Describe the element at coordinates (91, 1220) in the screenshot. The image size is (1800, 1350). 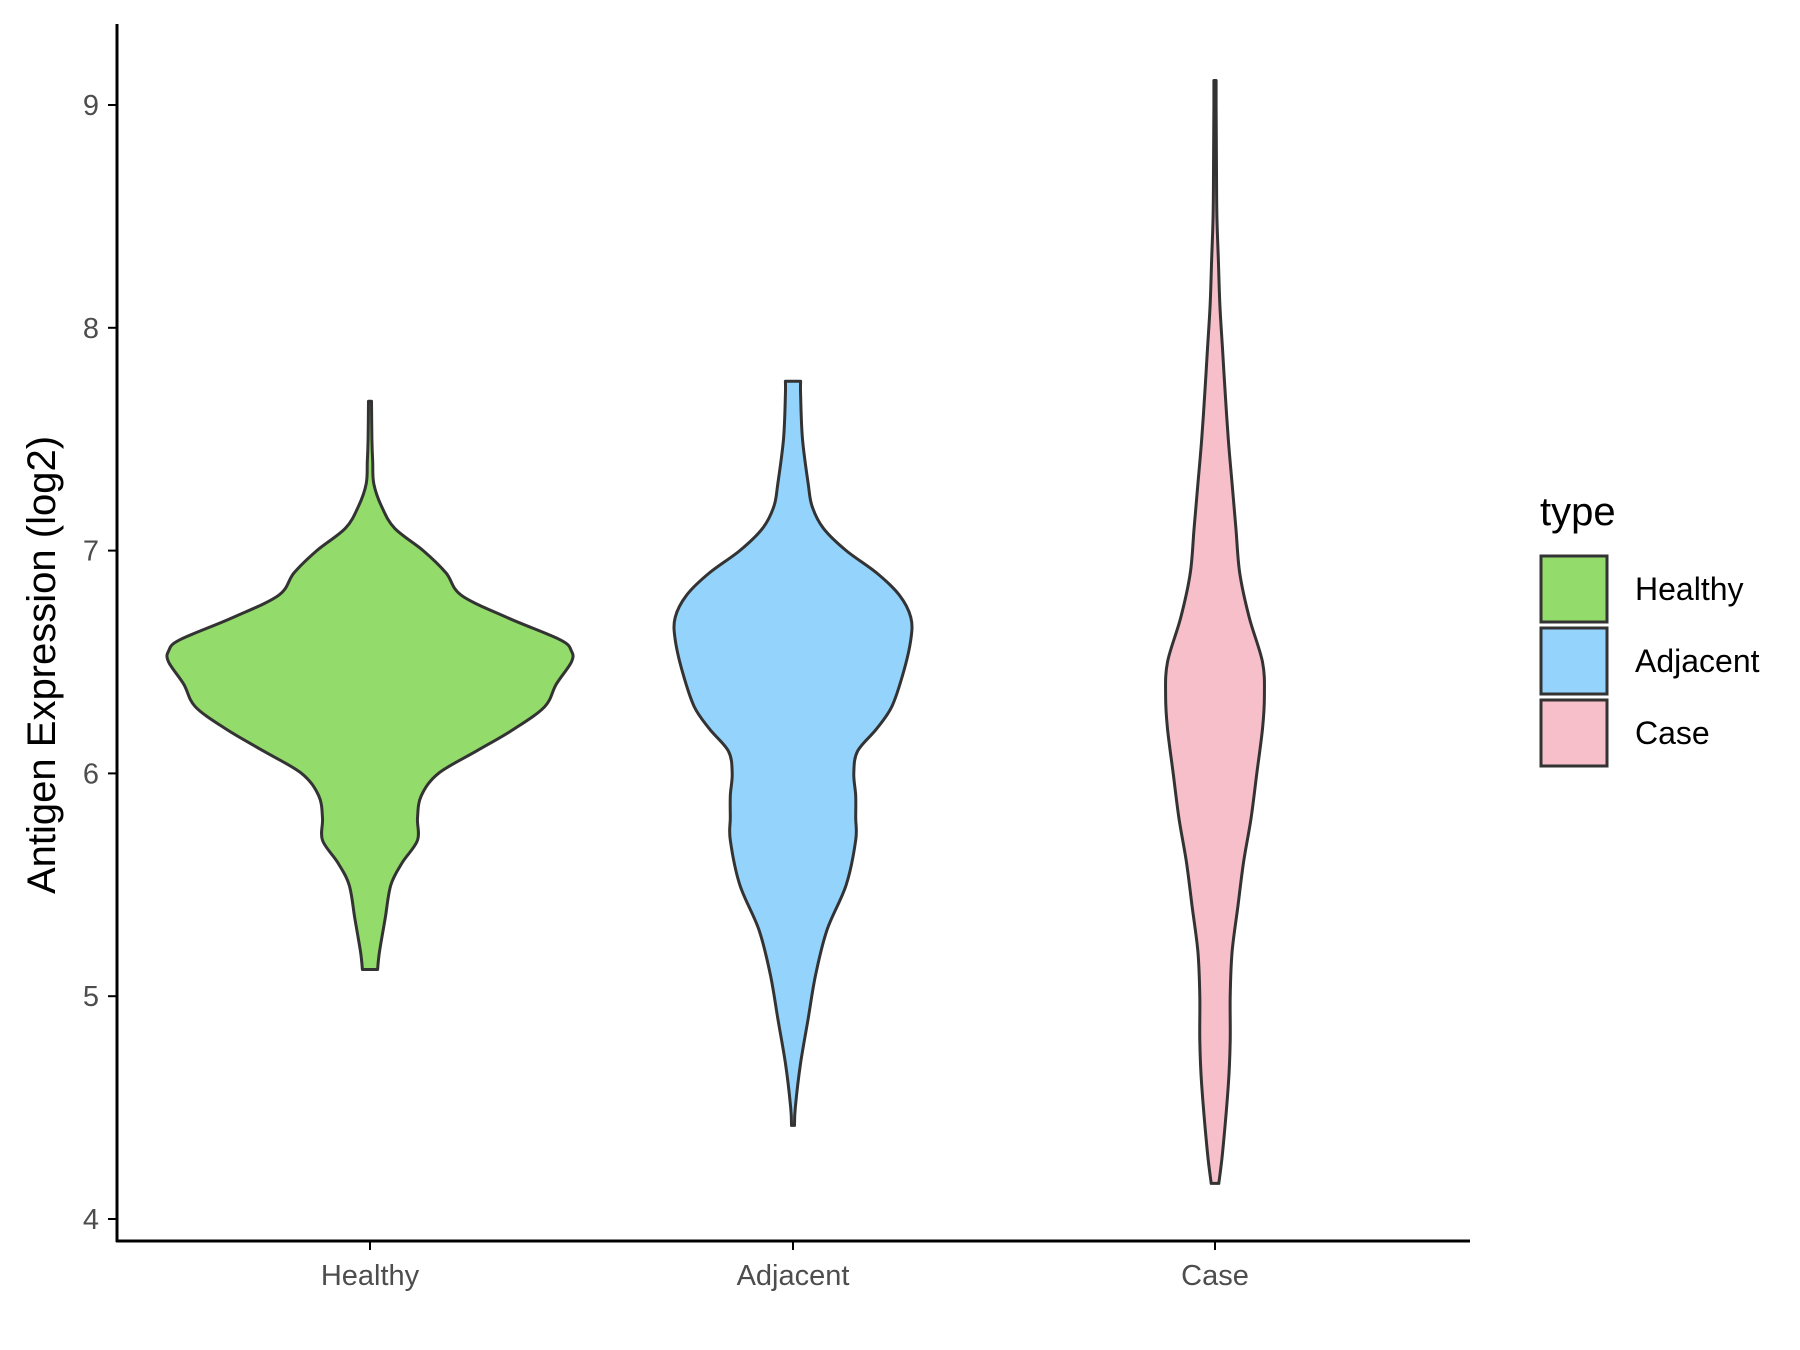
I see `y-tick-label: 4` at that location.